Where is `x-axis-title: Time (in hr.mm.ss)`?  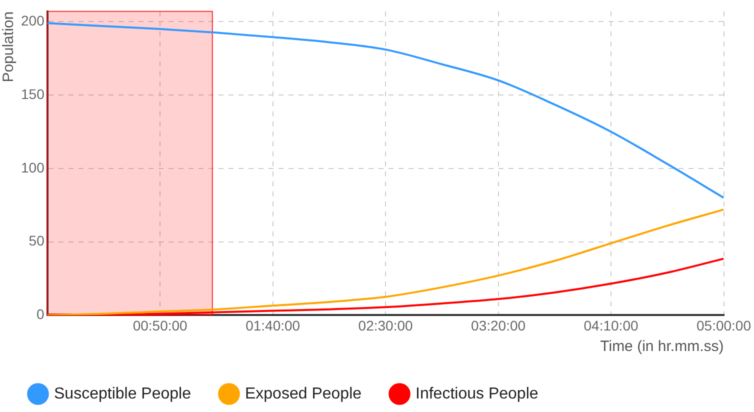 x-axis-title: Time (in hr.mm.ss) is located at coordinates (662, 347).